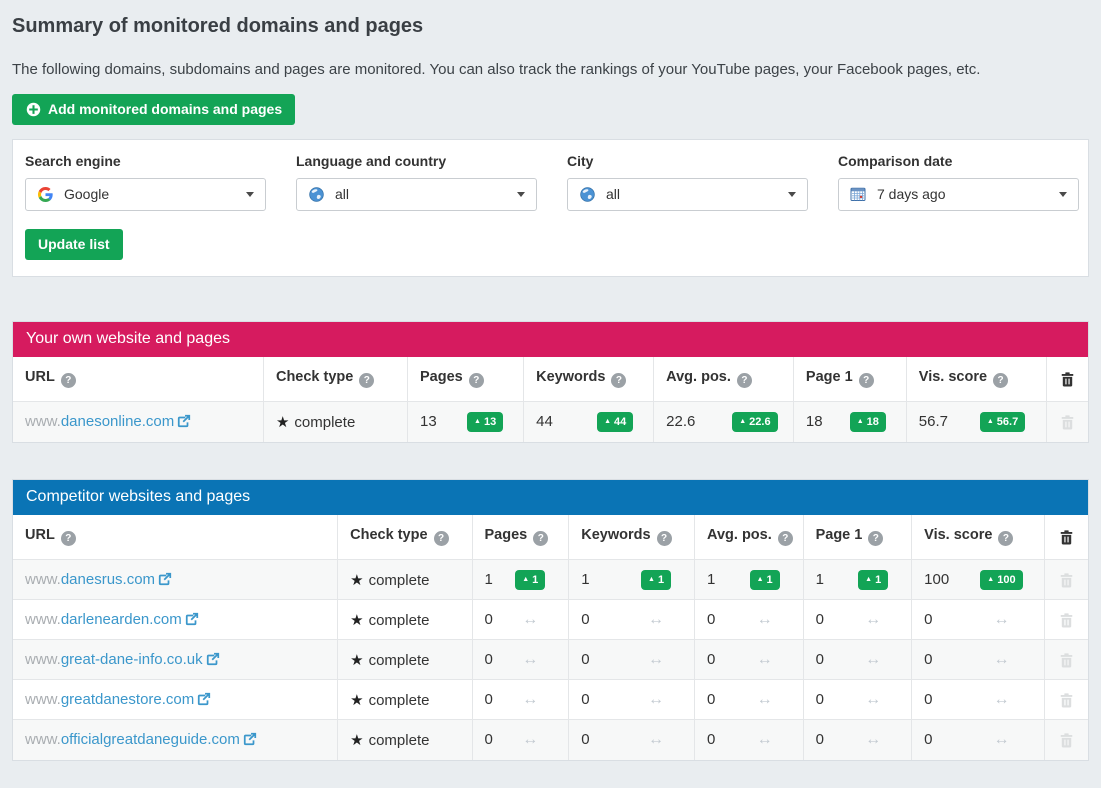 This screenshot has height=788, width=1101. Describe the element at coordinates (723, 379) in the screenshot. I see `column-header: Avg. pos.?` at that location.